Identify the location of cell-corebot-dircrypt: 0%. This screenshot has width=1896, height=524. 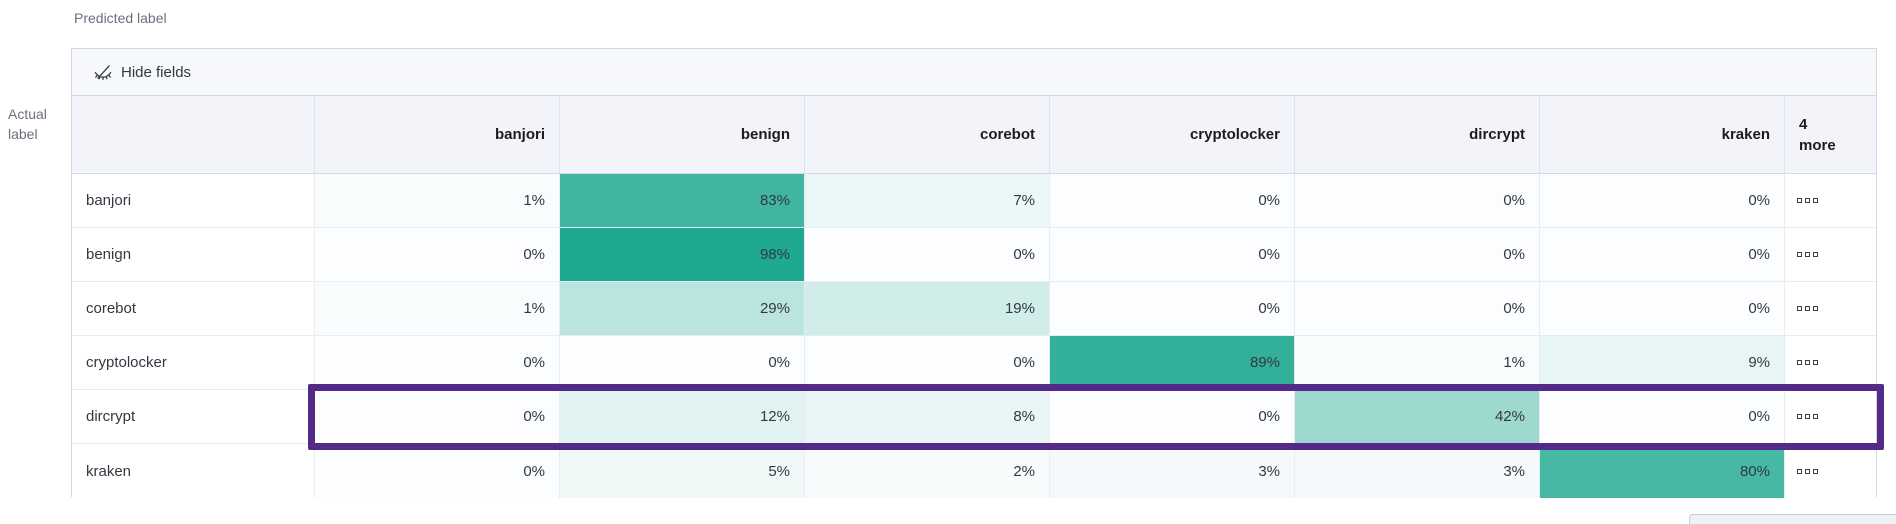
(1417, 308).